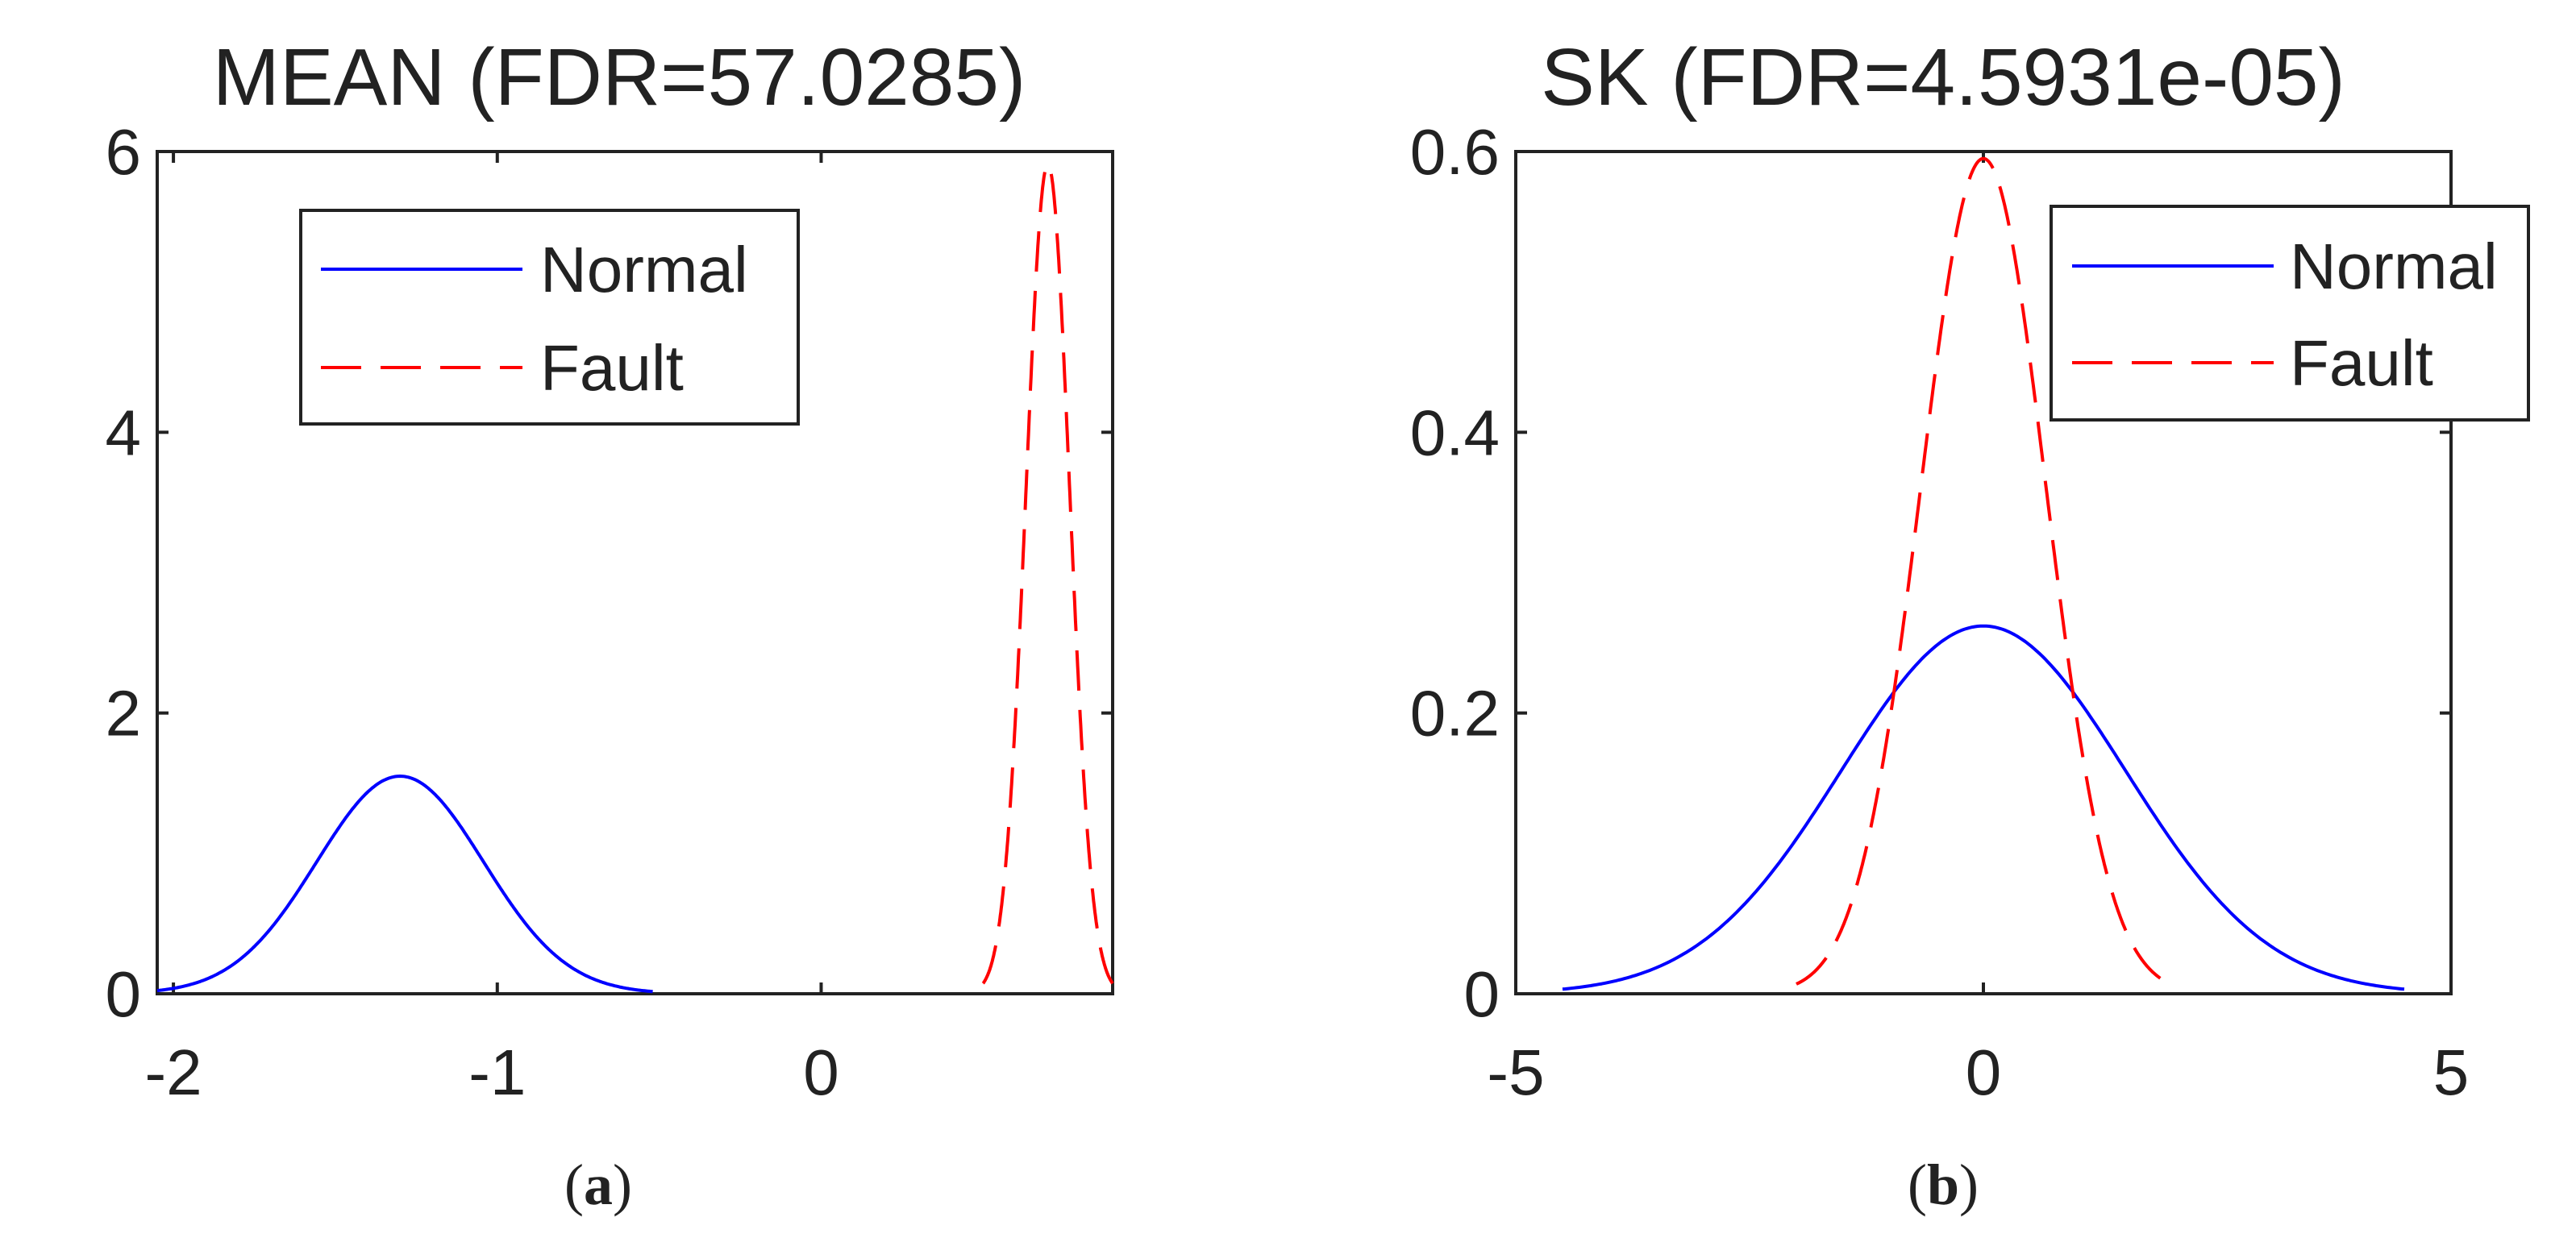 The width and height of the screenshot is (2576, 1242). What do you see at coordinates (574, 1185) in the screenshot?
I see `caption-open-a: (` at bounding box center [574, 1185].